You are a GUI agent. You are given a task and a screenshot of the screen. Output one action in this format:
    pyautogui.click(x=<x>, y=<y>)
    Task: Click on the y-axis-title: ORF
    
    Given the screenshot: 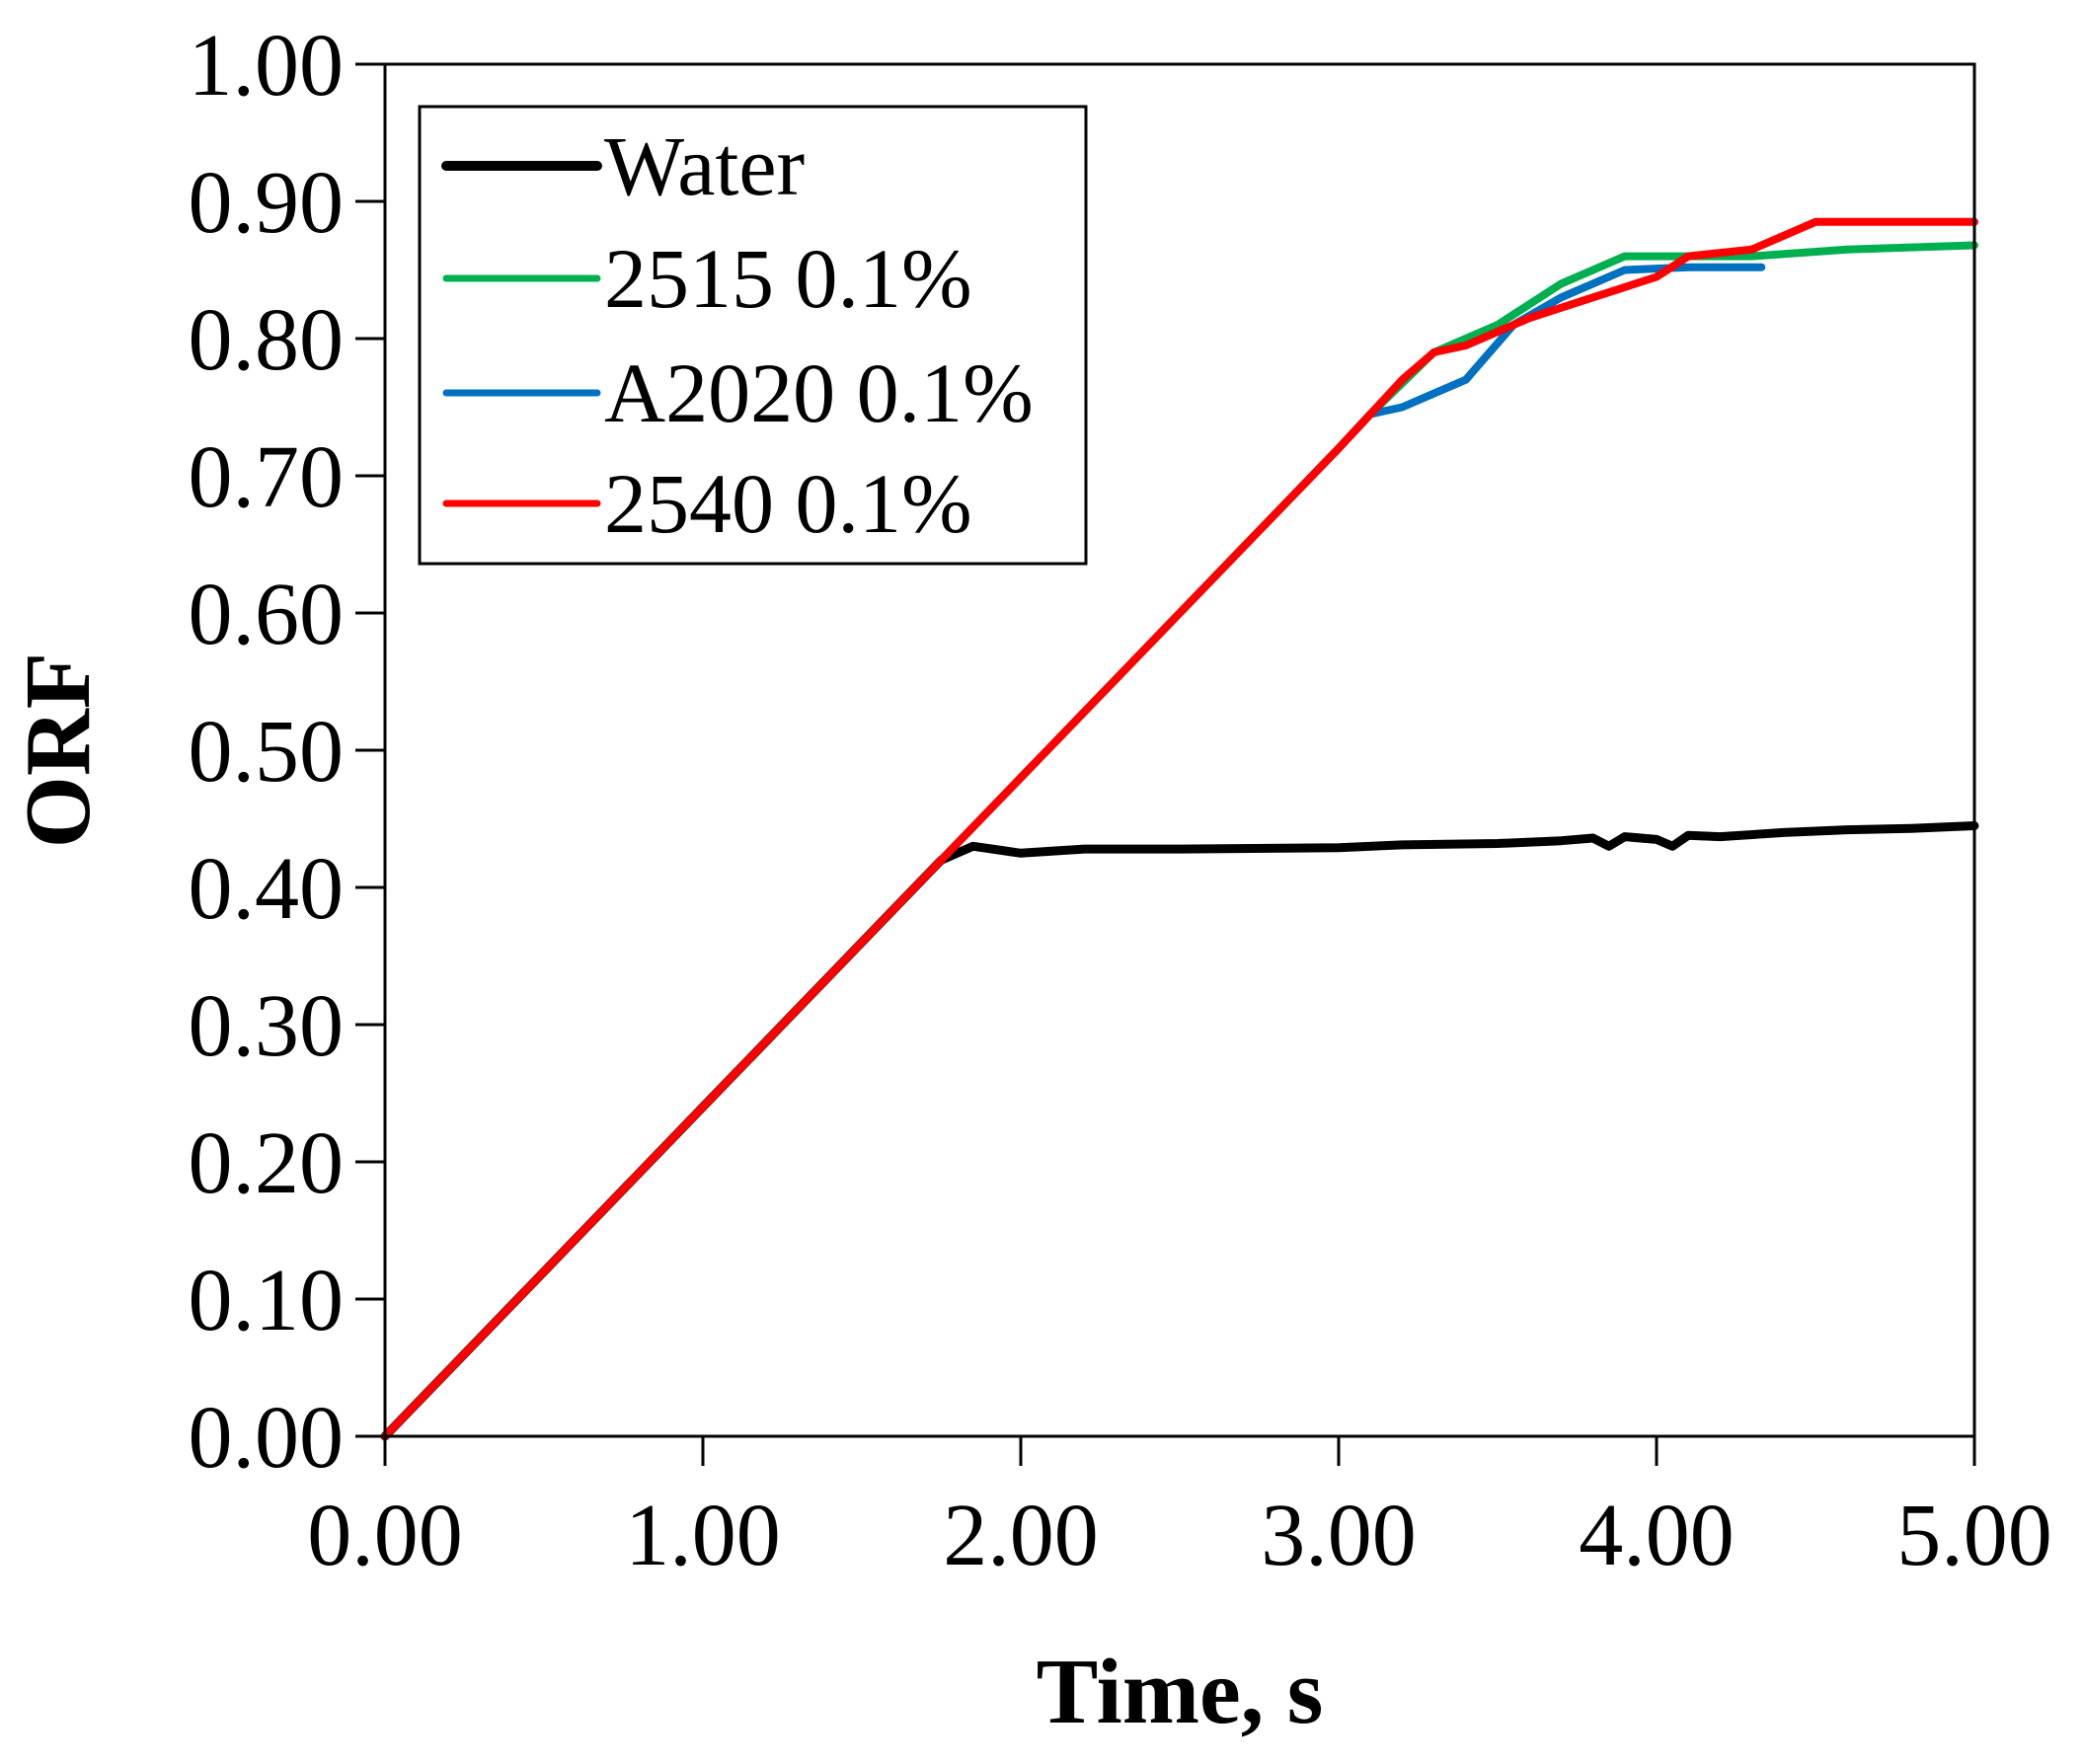 What is the action you would take?
    pyautogui.click(x=58, y=750)
    